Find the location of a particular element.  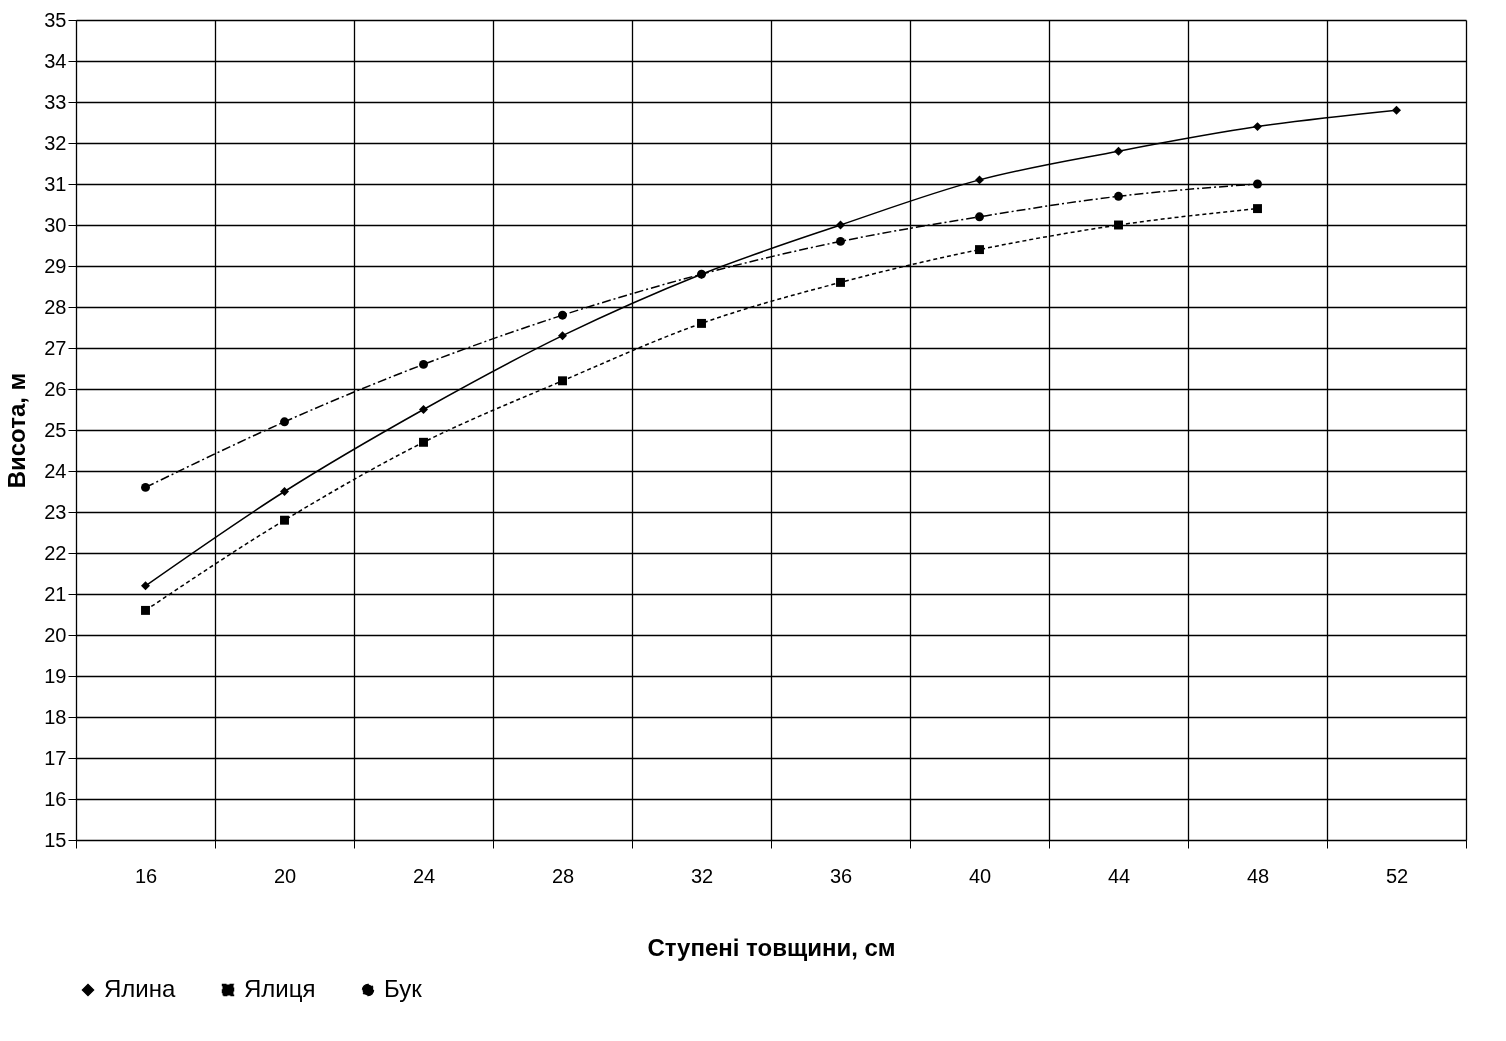

y-tick-label: 20 is located at coordinates (55, 634).